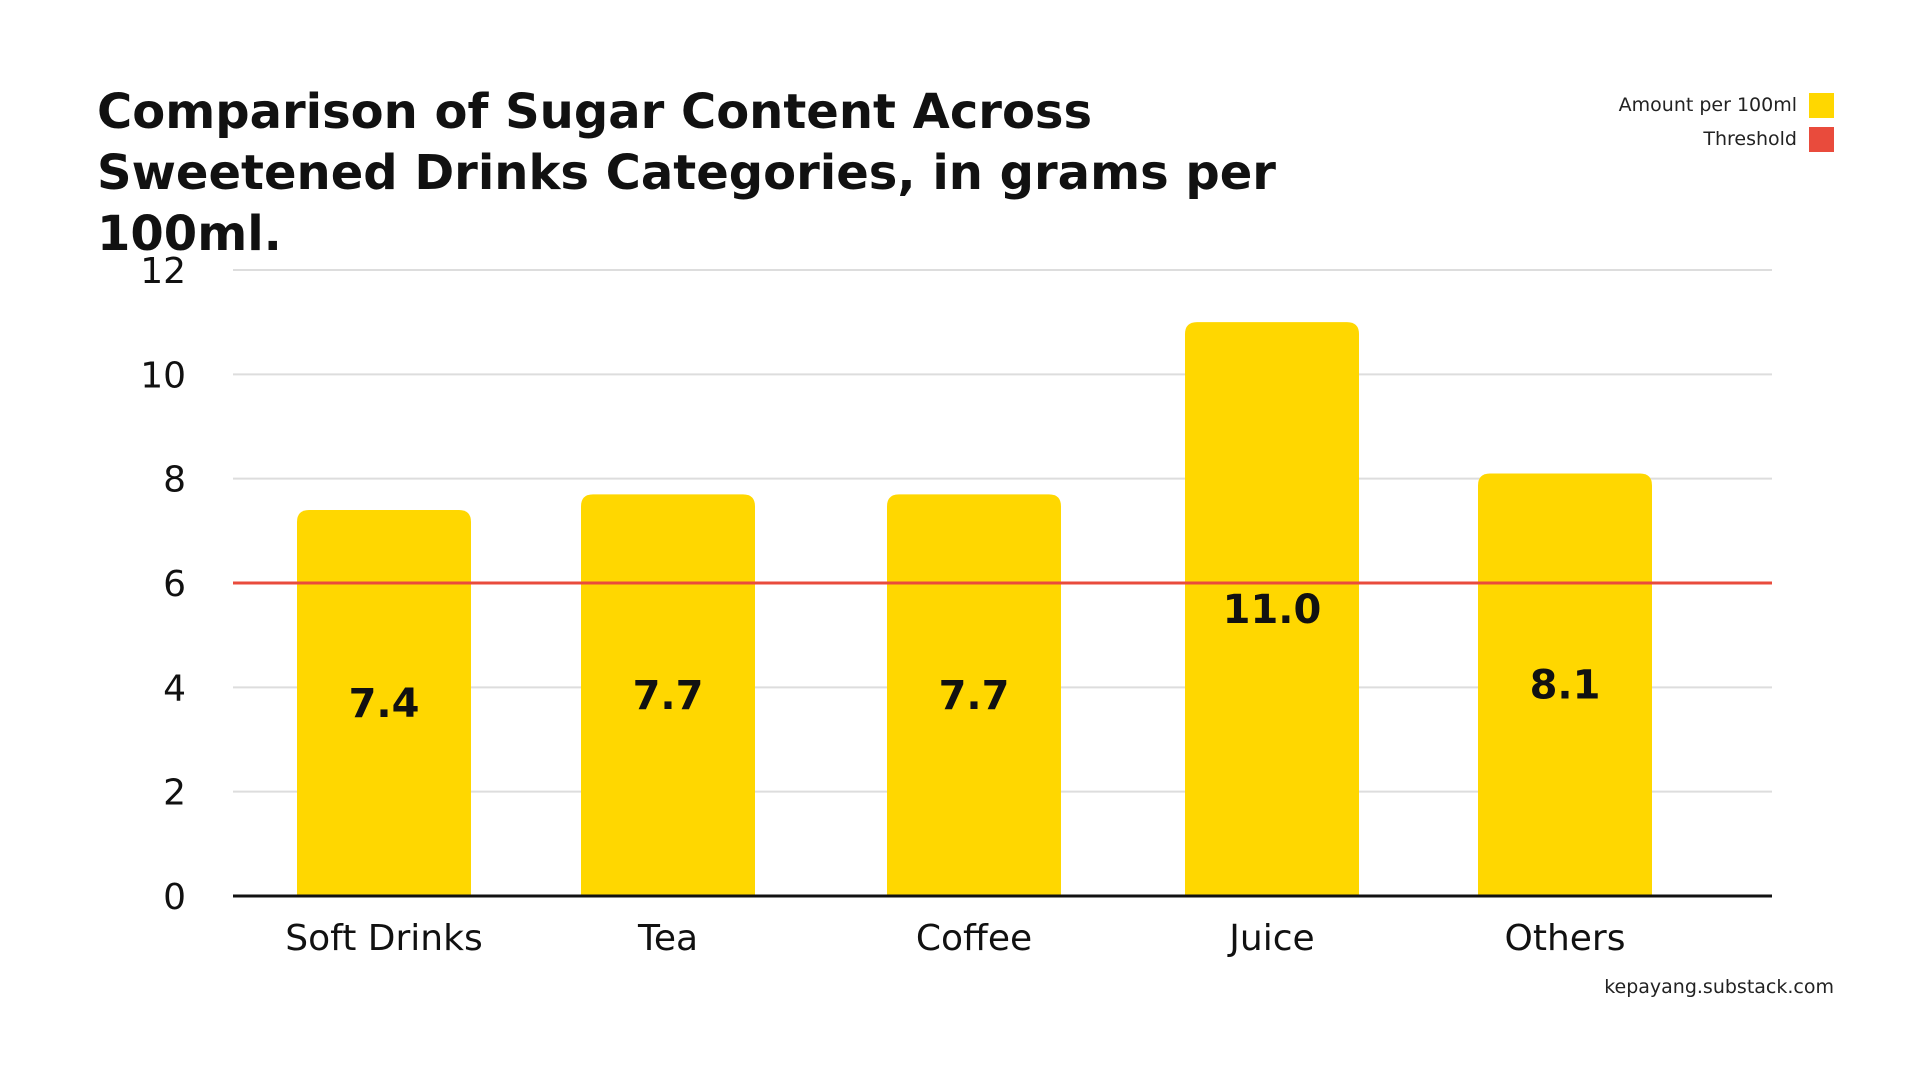 The image size is (1920, 1080). I want to click on data-label: 11.0, so click(1272, 610).